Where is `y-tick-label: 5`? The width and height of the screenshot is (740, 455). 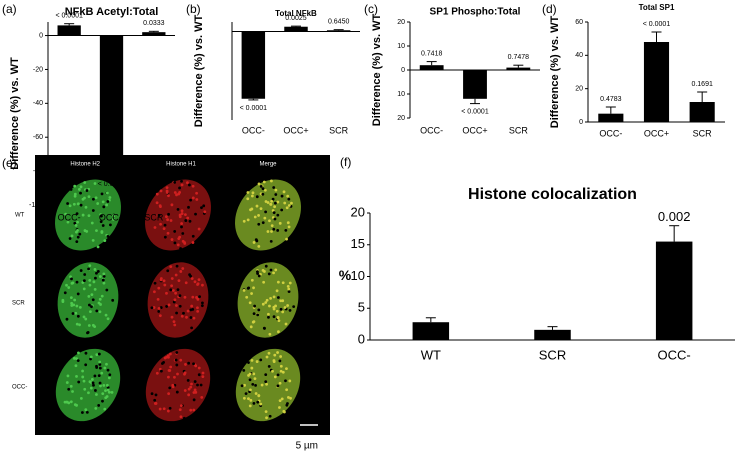 y-tick-label: 5 is located at coordinates (361, 307).